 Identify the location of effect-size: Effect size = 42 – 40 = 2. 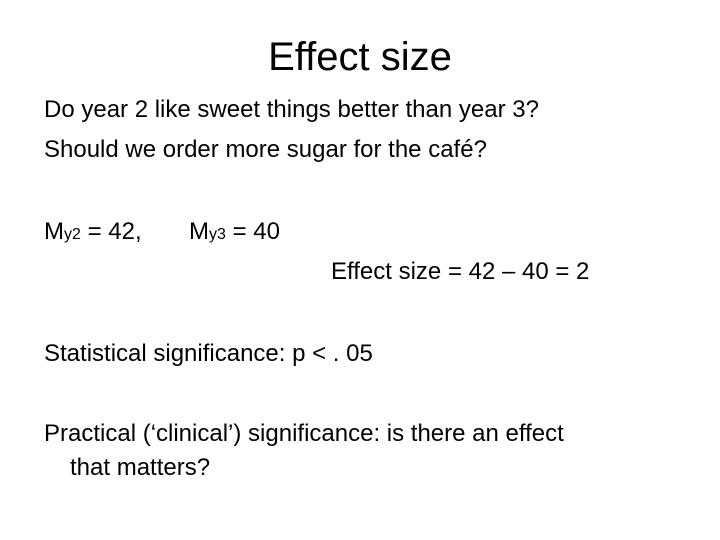
(460, 271).